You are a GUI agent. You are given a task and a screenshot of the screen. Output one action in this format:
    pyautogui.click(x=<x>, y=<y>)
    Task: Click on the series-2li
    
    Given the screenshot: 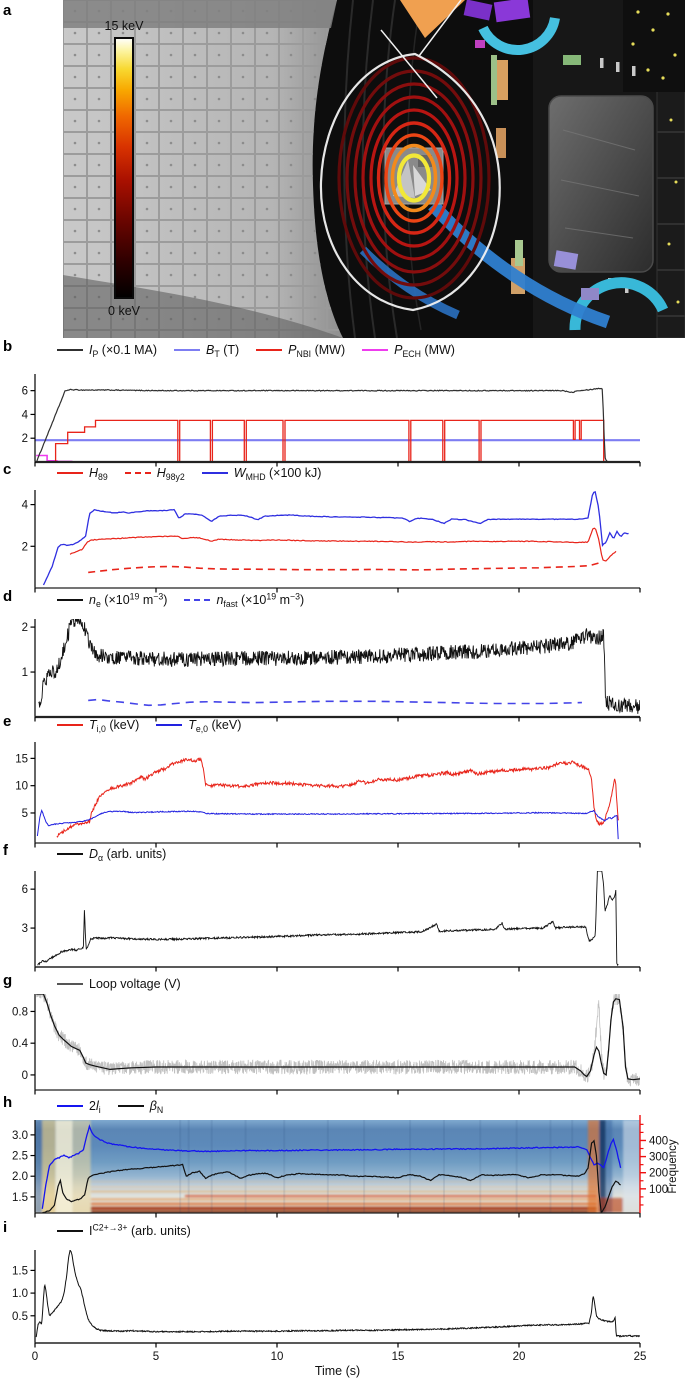 What is the action you would take?
    pyautogui.click(x=331, y=1166)
    